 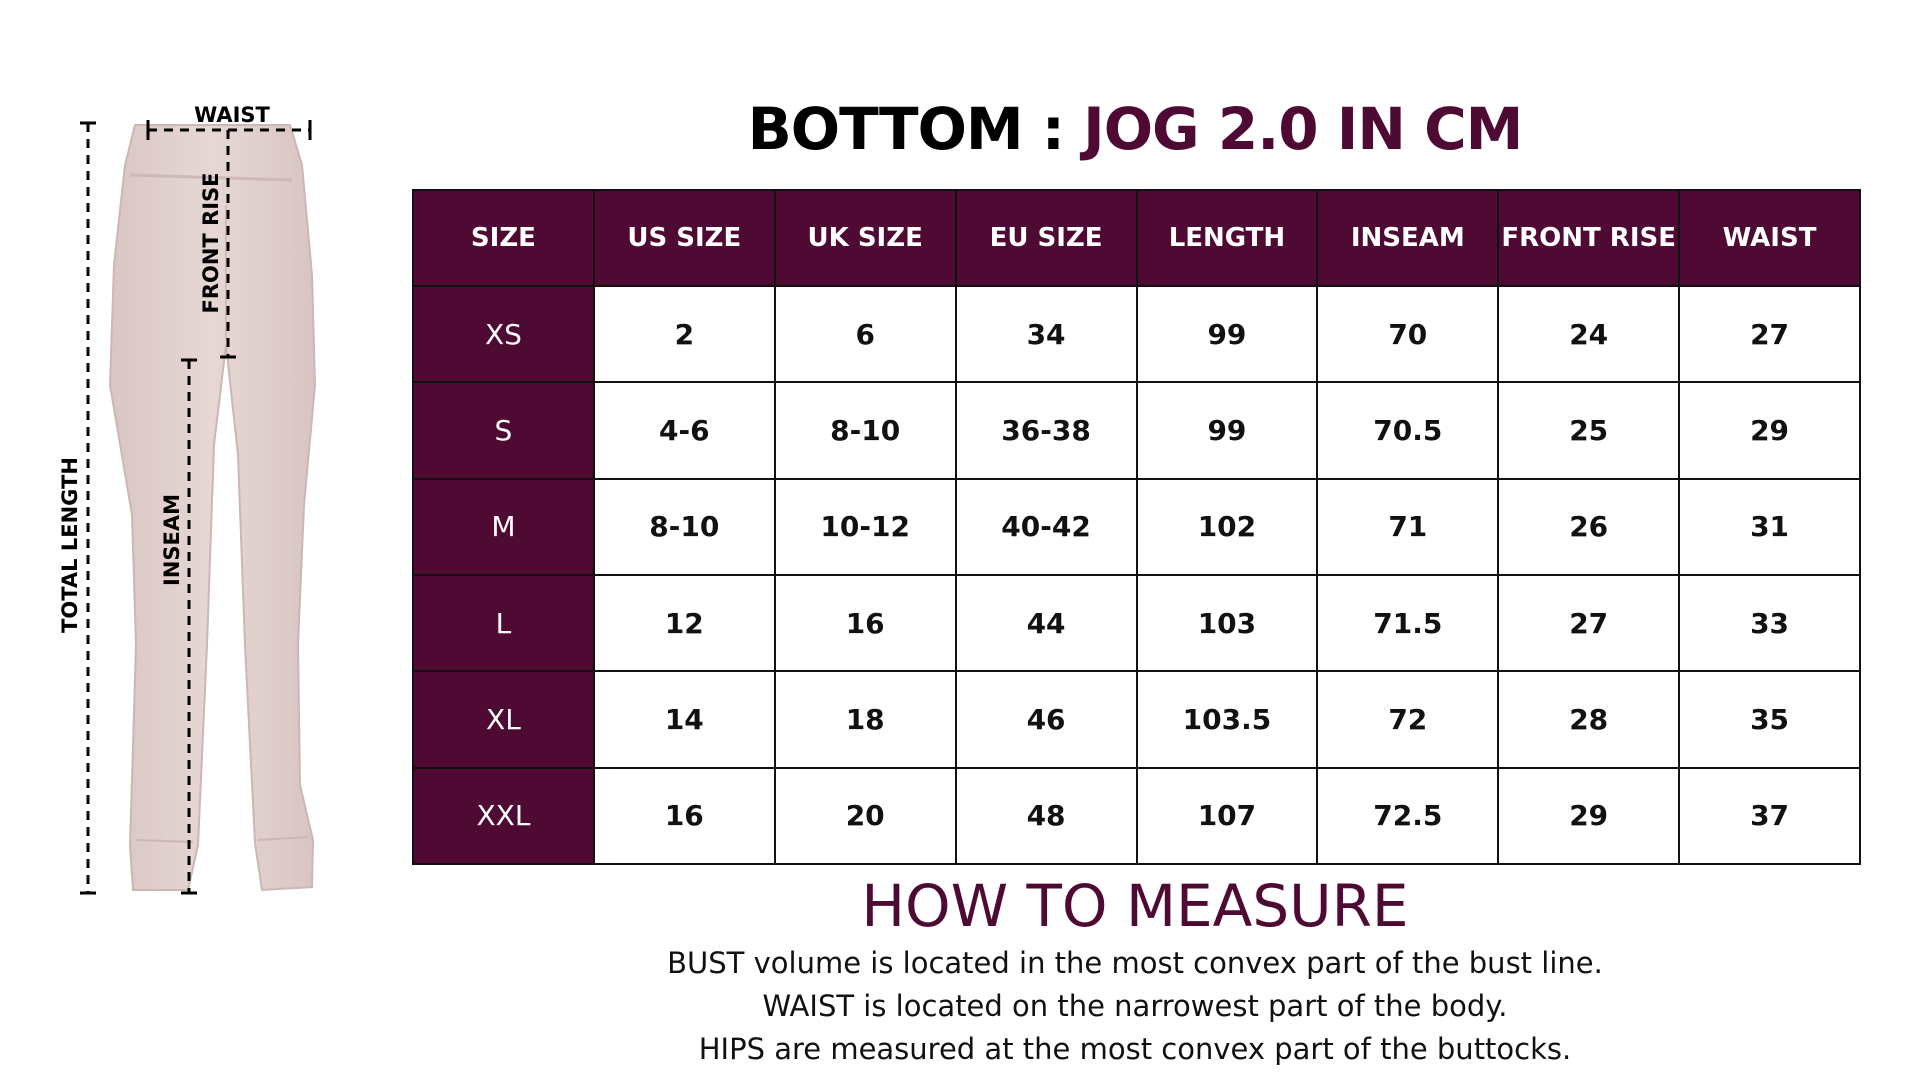 I want to click on total-length-label: TOTAL LENGTH, so click(x=70, y=545).